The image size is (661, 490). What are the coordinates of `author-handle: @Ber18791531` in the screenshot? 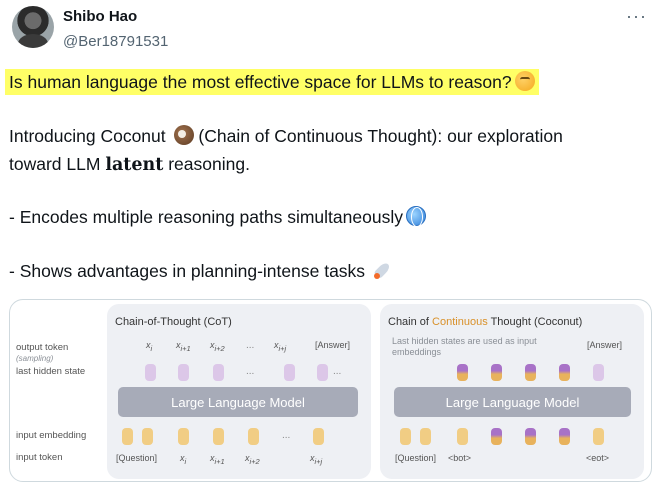 It's located at (116, 41).